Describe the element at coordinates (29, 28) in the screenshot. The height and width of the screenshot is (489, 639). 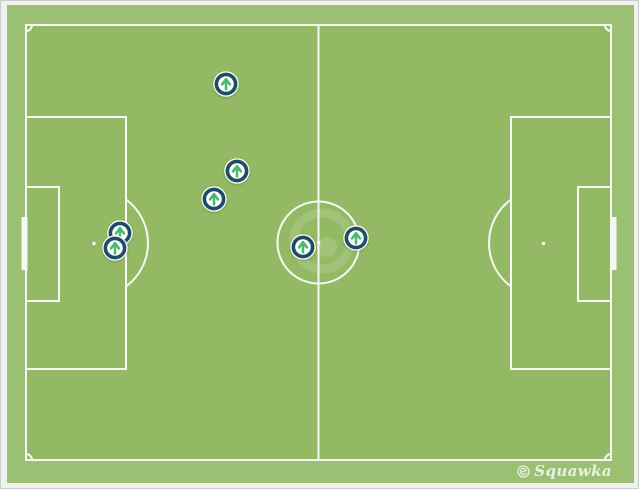
I see `corner-arc-top-left` at that location.